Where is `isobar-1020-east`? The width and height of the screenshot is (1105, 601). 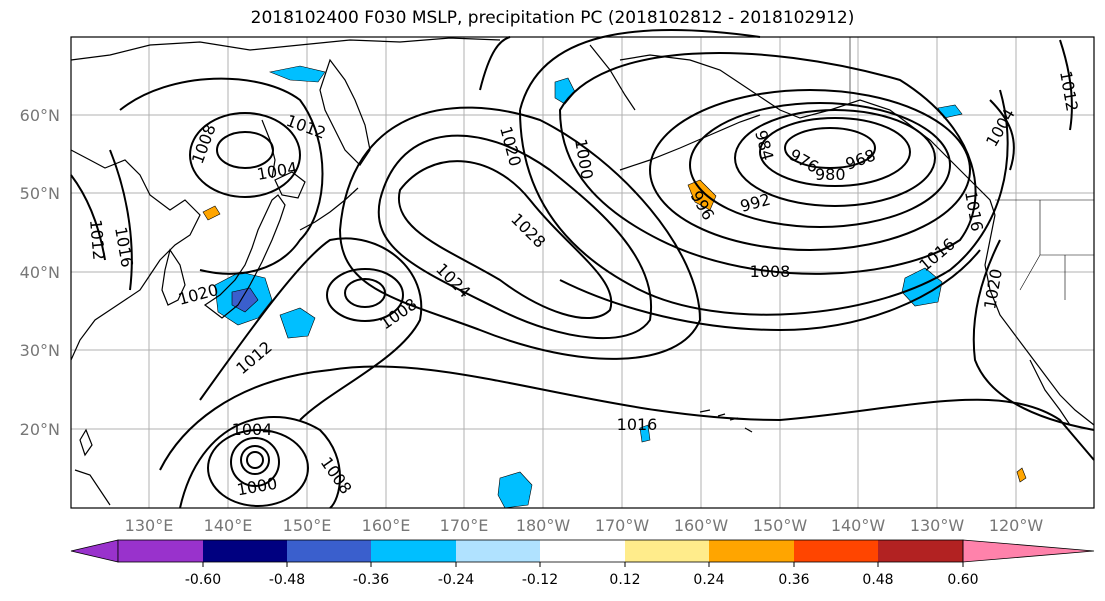
isobar-1020-east is located at coordinates (1033, 335).